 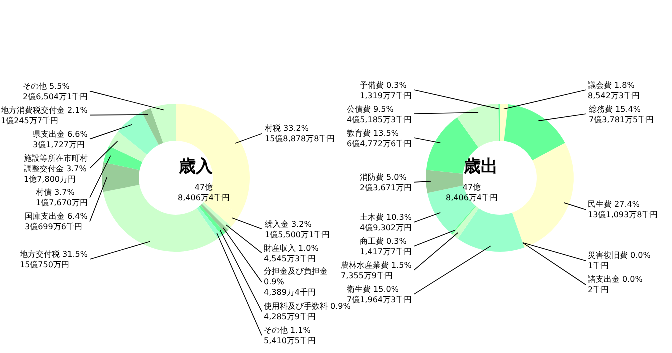 What do you see at coordinates (296, 282) in the screenshot?
I see `slice-label: 分担金及び負担金 0.9% 4,389万4千円` at bounding box center [296, 282].